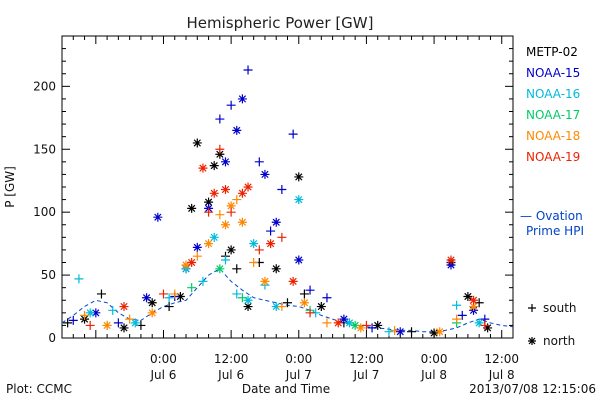 The image size is (600, 400). What do you see at coordinates (366, 359) in the screenshot?
I see `x-tick-label-time: 12:00` at bounding box center [366, 359].